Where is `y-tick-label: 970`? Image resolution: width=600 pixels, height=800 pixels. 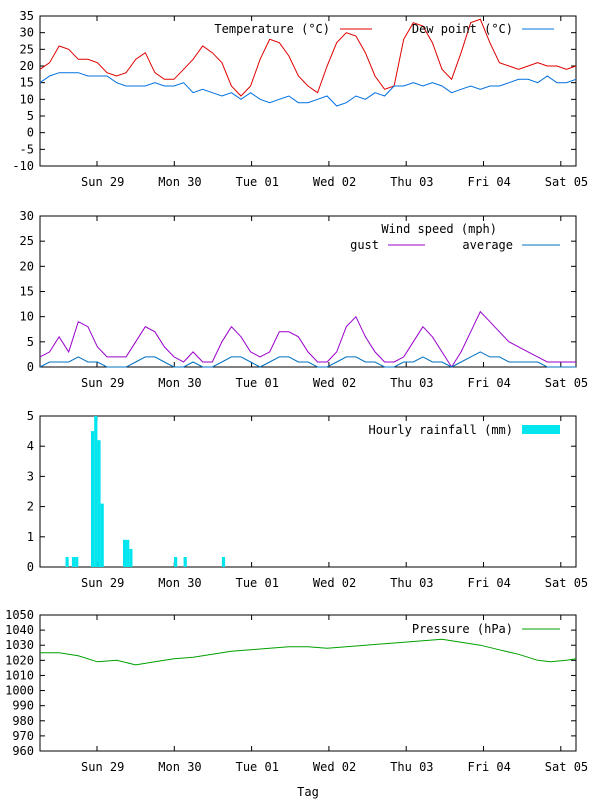
y-tick-label: 970 is located at coordinates (23, 736).